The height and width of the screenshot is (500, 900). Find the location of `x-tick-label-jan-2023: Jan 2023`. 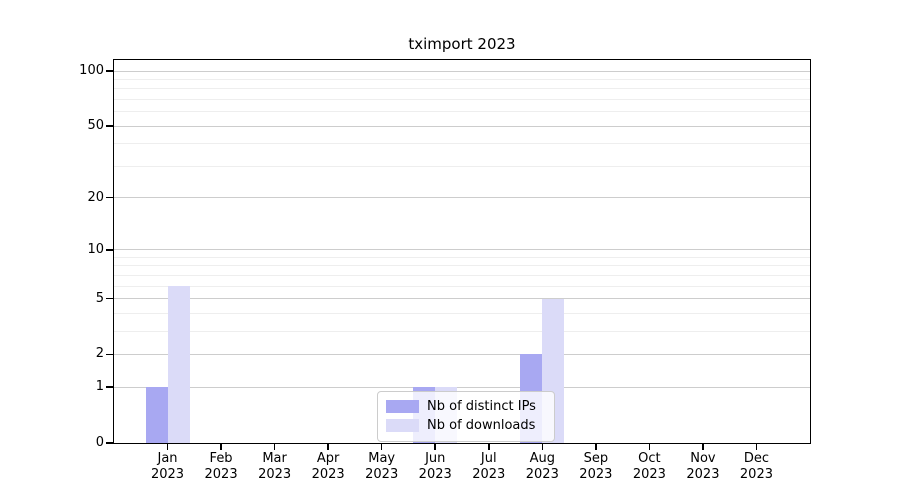

x-tick-label-jan-2023: Jan 2023 is located at coordinates (167, 466).